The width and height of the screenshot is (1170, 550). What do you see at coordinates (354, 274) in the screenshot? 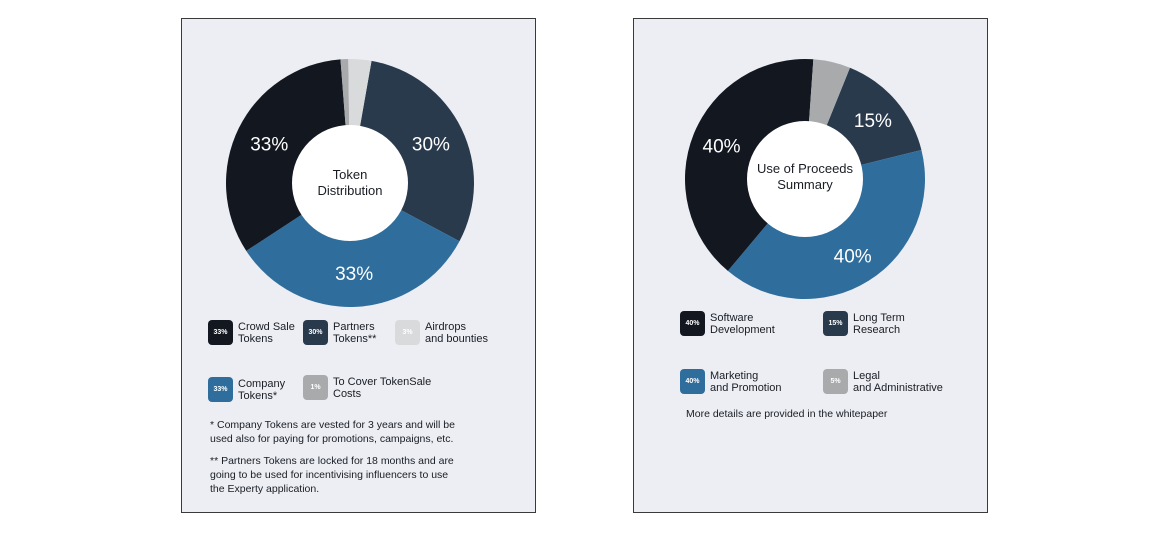
I see `slice-label-company-tokens: 33%` at bounding box center [354, 274].